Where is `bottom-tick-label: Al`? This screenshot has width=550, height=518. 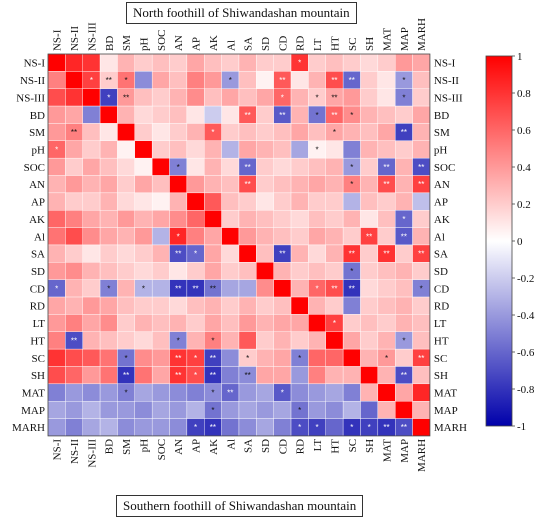
bottom-tick-label: Al is located at coordinates (231, 444).